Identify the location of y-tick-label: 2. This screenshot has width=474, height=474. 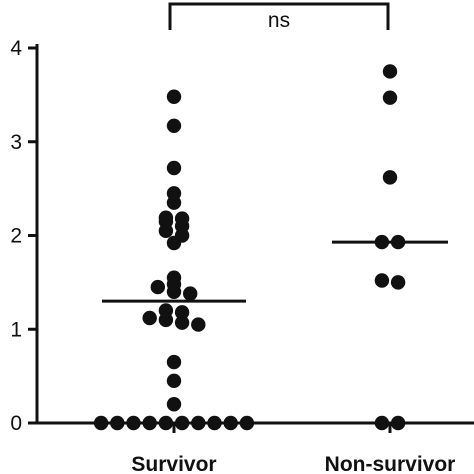
(16, 236).